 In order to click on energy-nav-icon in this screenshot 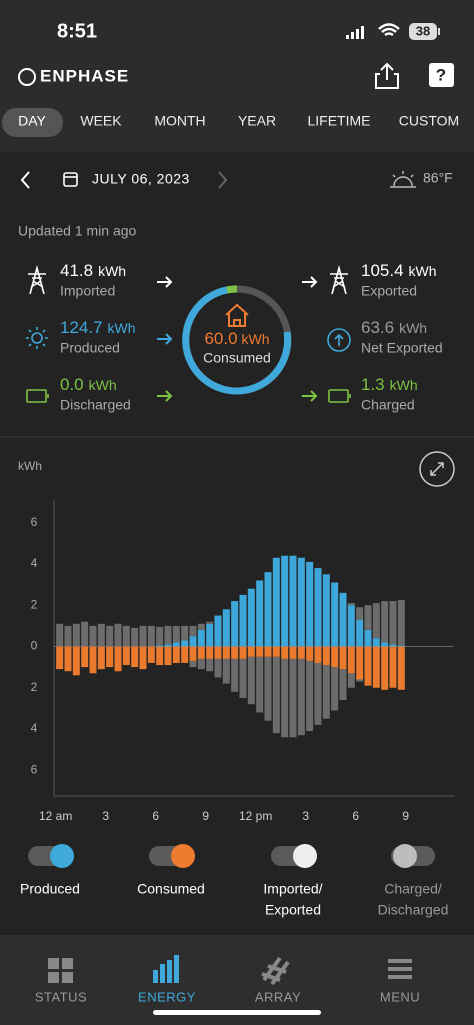, I will do `click(166, 969)`.